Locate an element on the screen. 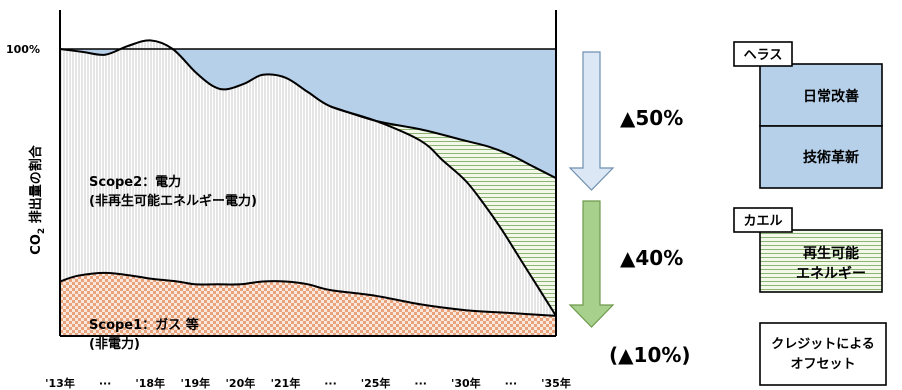  area-scope1 is located at coordinates (308, 304).